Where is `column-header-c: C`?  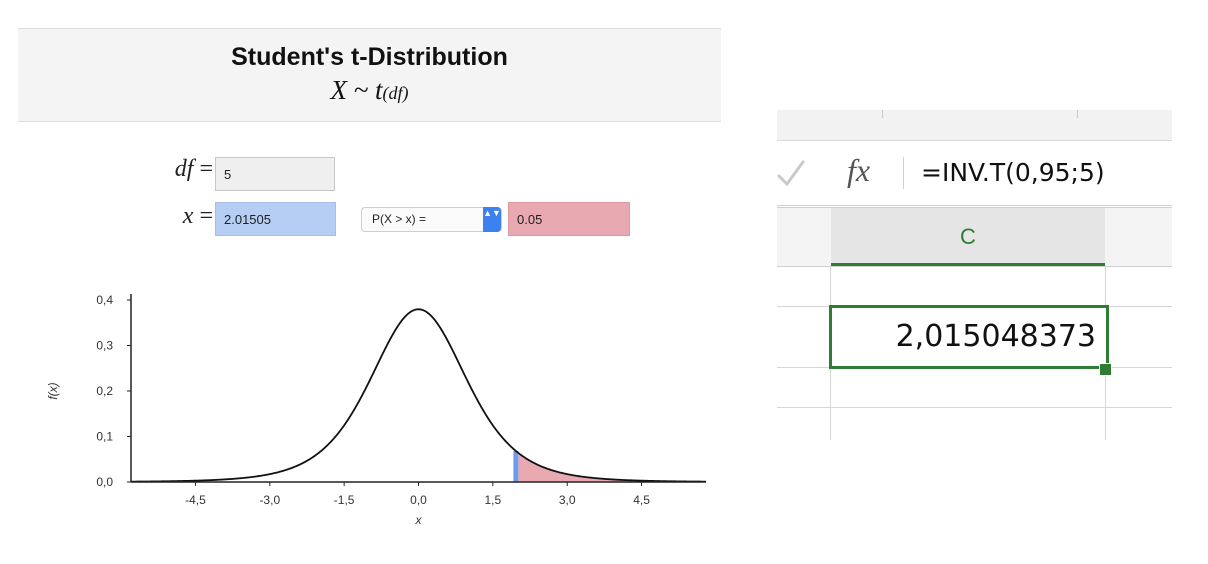
column-header-c: C is located at coordinates (968, 237).